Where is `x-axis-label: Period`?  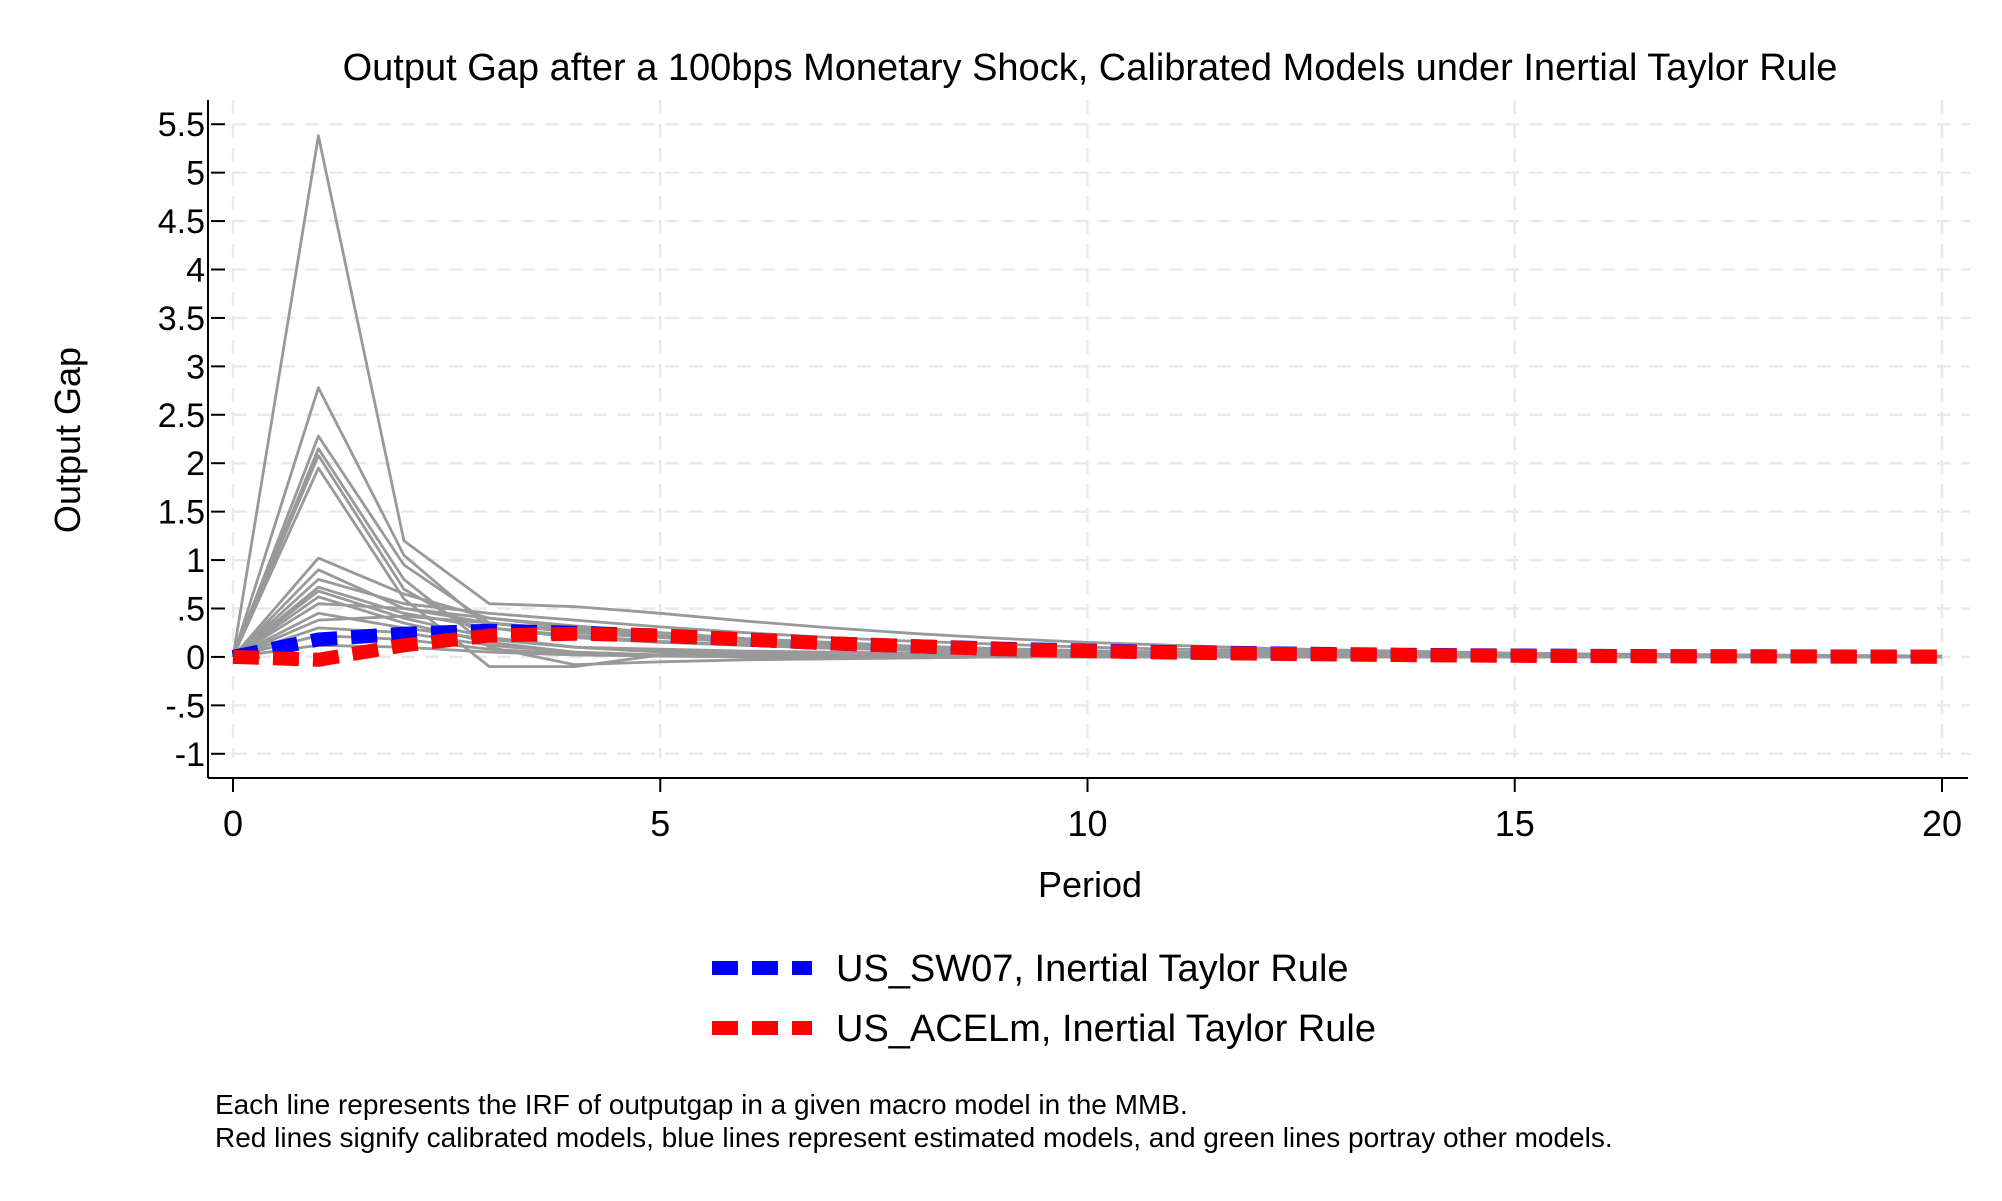 x-axis-label: Period is located at coordinates (1090, 884).